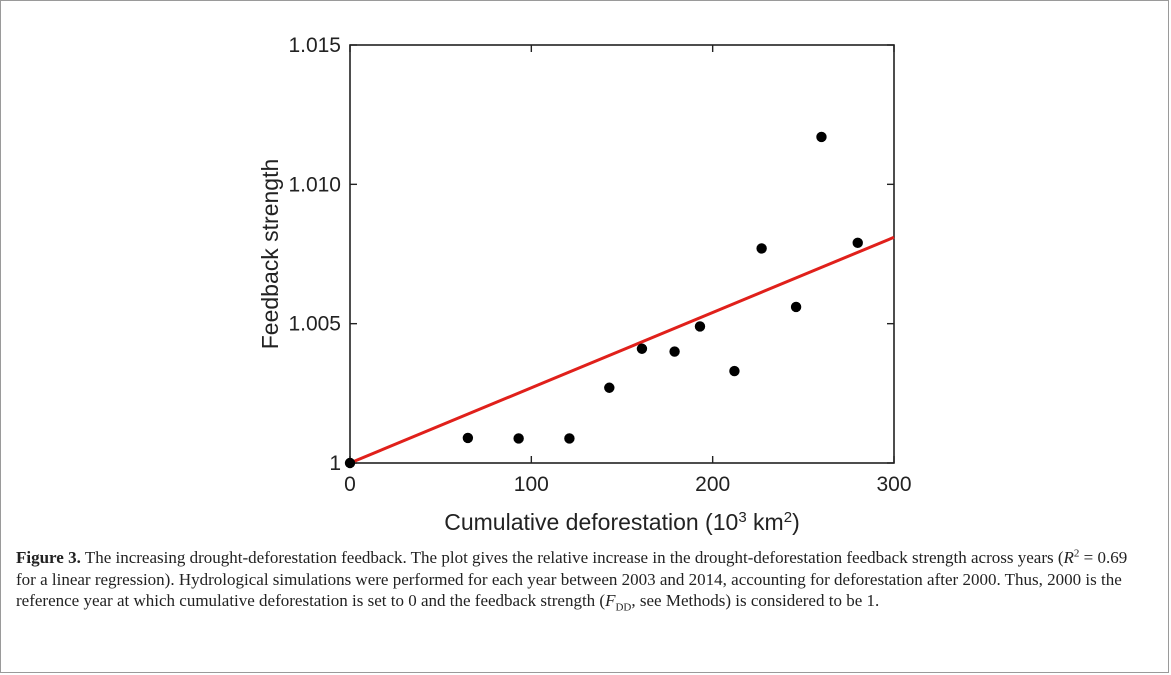  Describe the element at coordinates (531, 484) in the screenshot. I see `x-tick-label: 100` at that location.